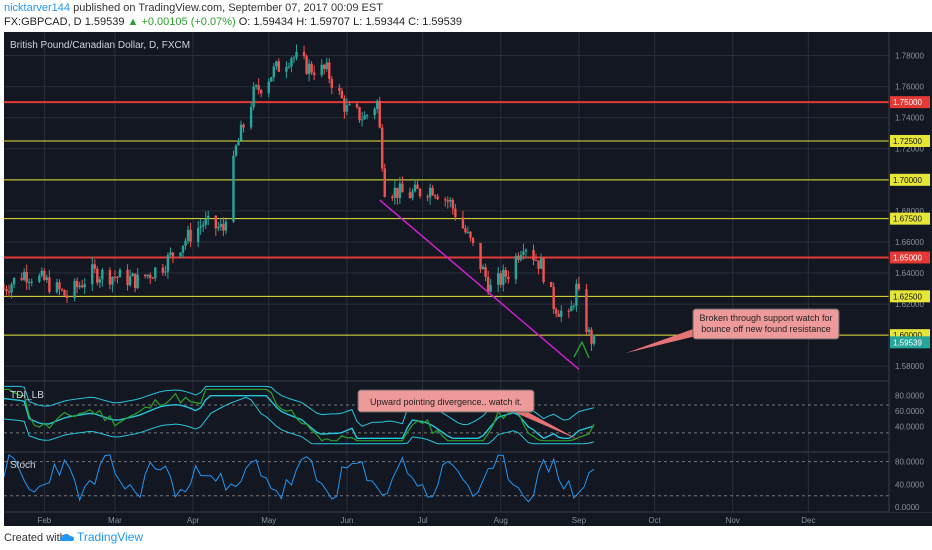 Image resolution: width=932 pixels, height=550 pixels. I want to click on tdi-title: TDI_LB, so click(27, 395).